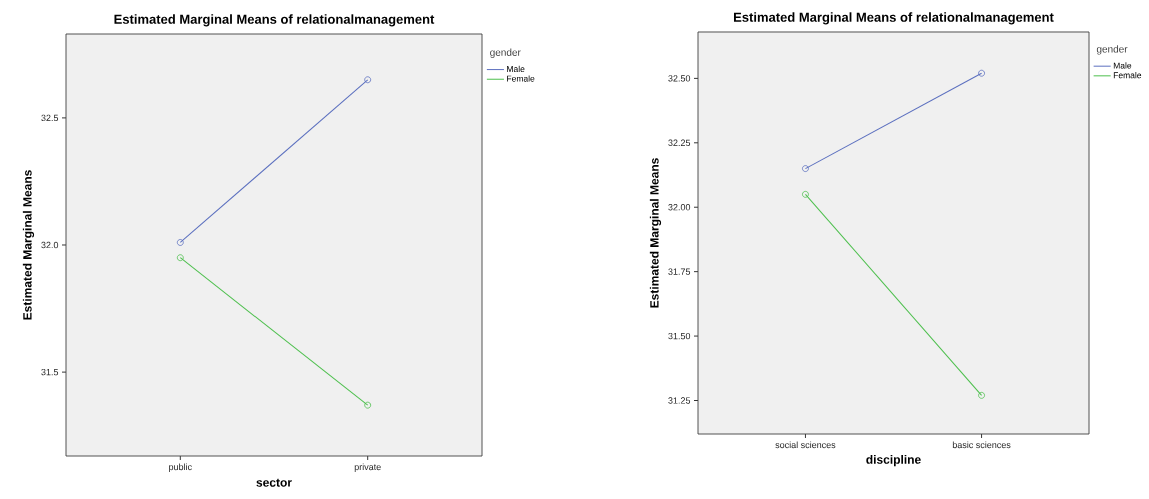 The height and width of the screenshot is (499, 1149). Describe the element at coordinates (50, 118) in the screenshot. I see `y-tick-label: 32.5` at that location.